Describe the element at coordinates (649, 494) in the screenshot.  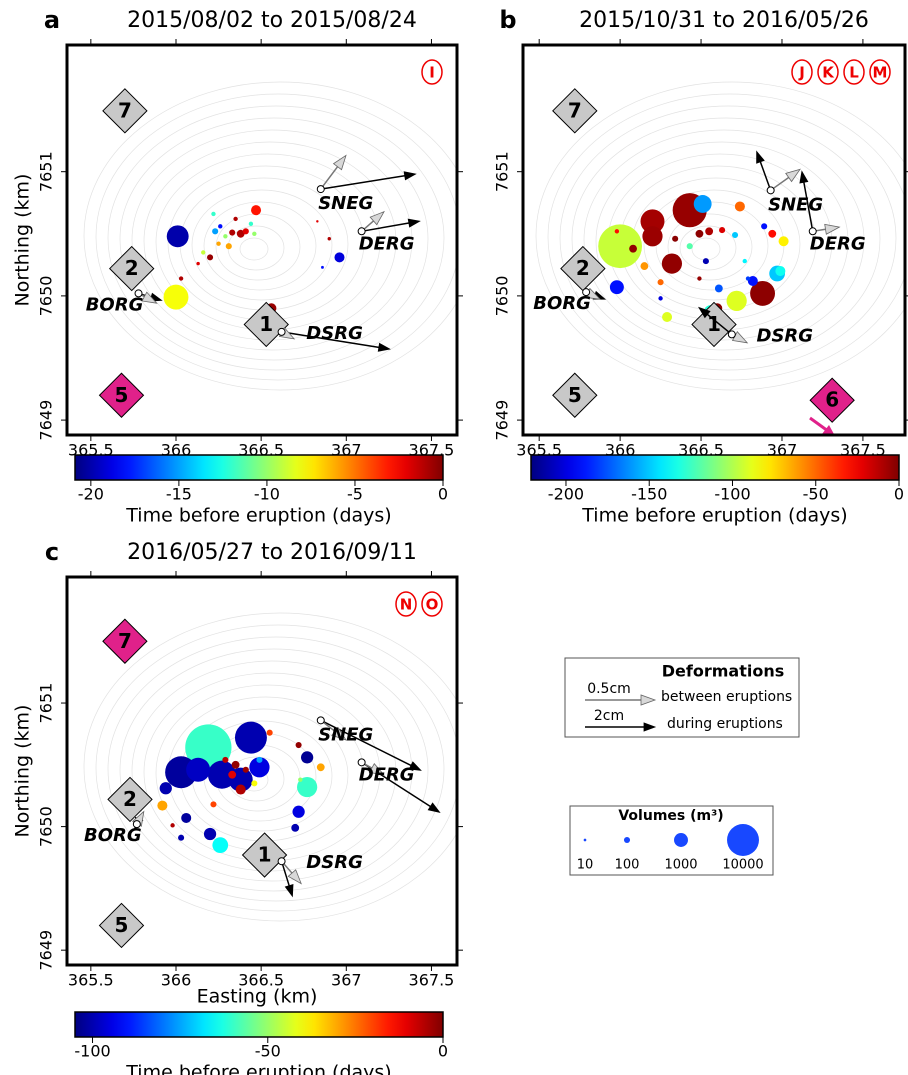
I see `colorbar-tick-label: -150` at that location.